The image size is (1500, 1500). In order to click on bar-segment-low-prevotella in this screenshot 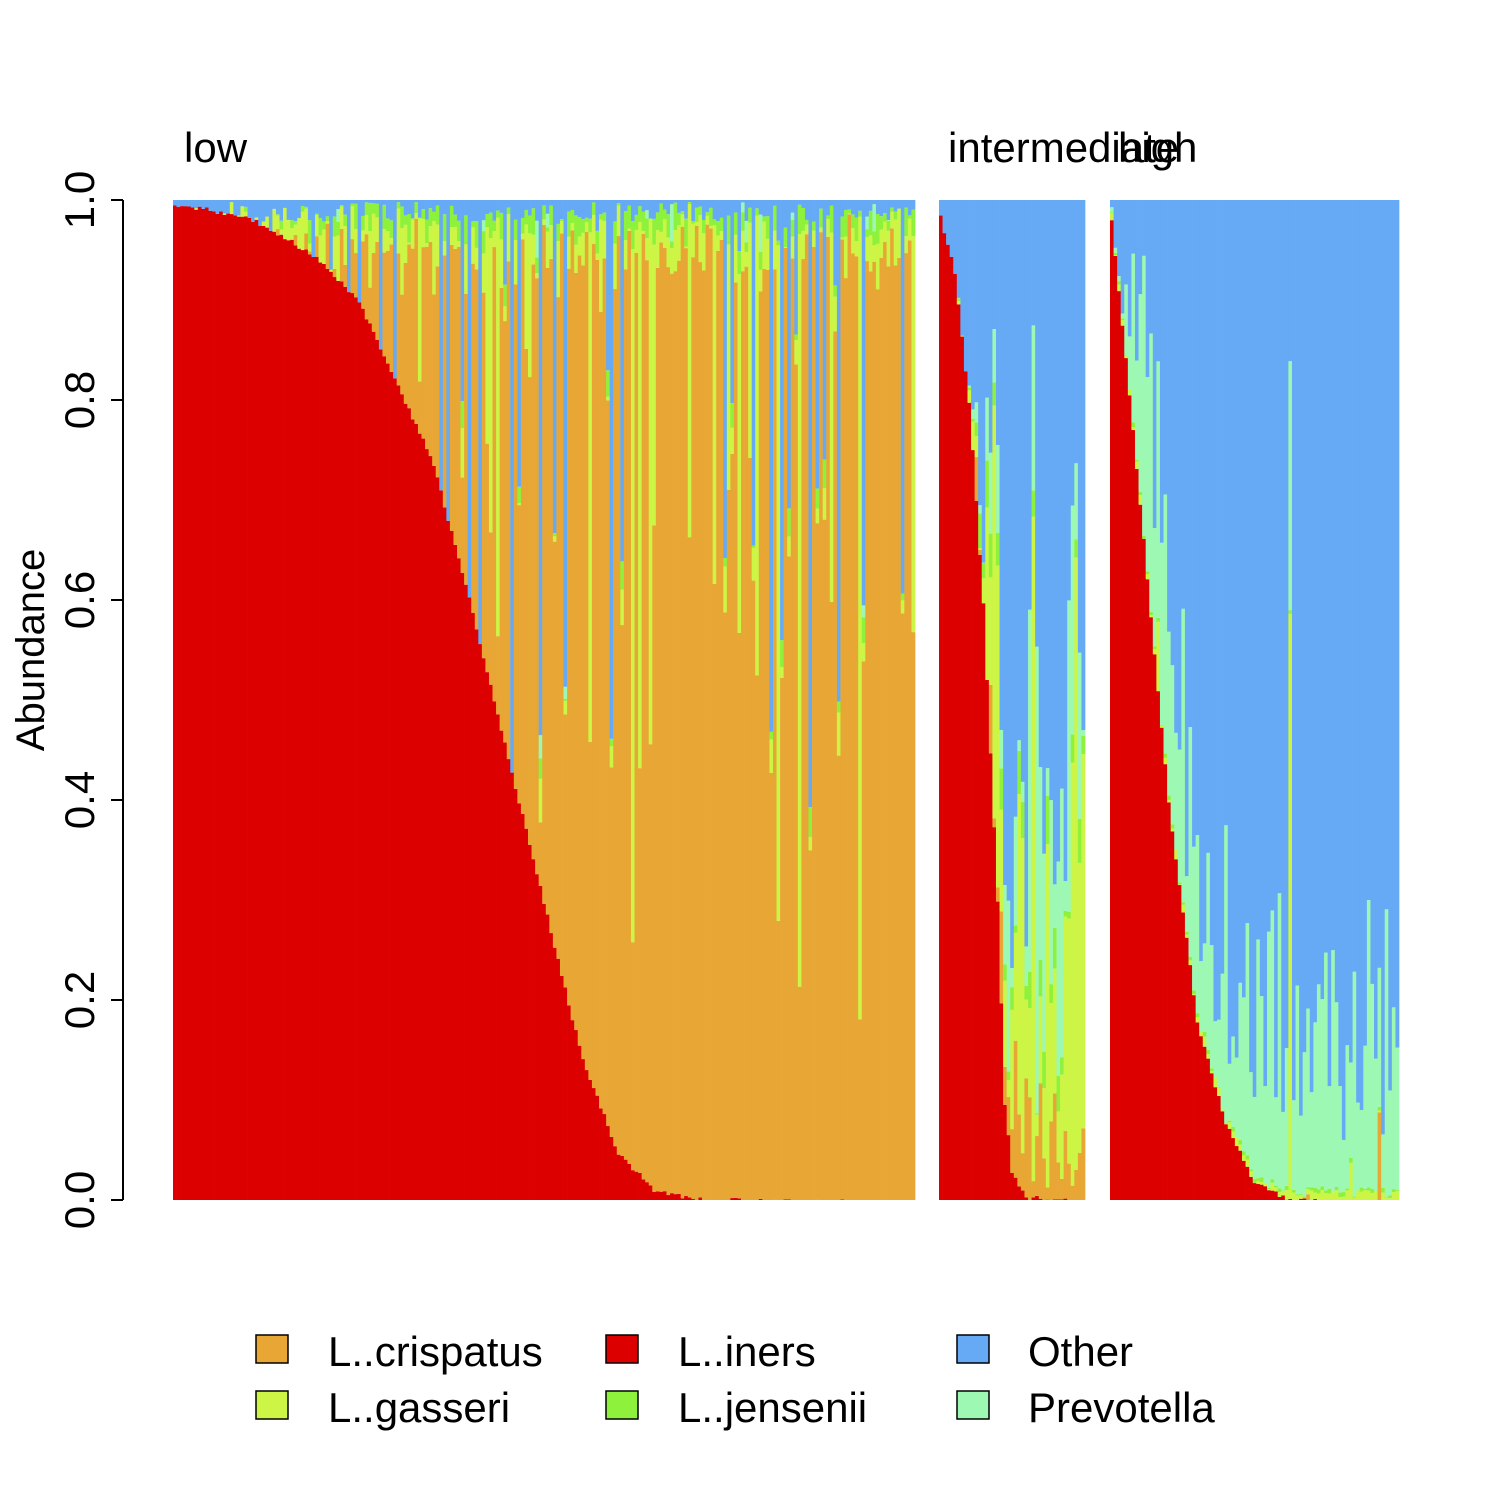, I will do `click(672, 223)`.